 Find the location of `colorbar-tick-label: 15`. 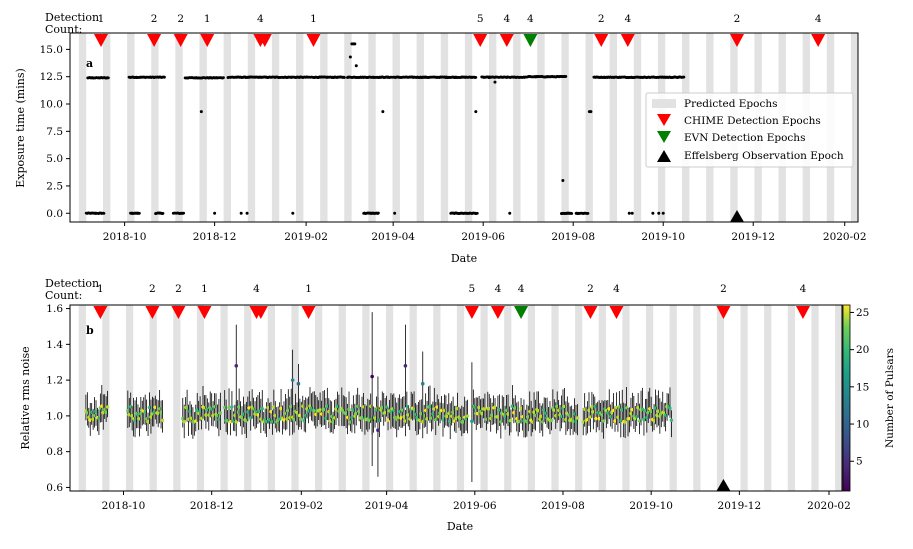

colorbar-tick-label: 15 is located at coordinates (862, 387).